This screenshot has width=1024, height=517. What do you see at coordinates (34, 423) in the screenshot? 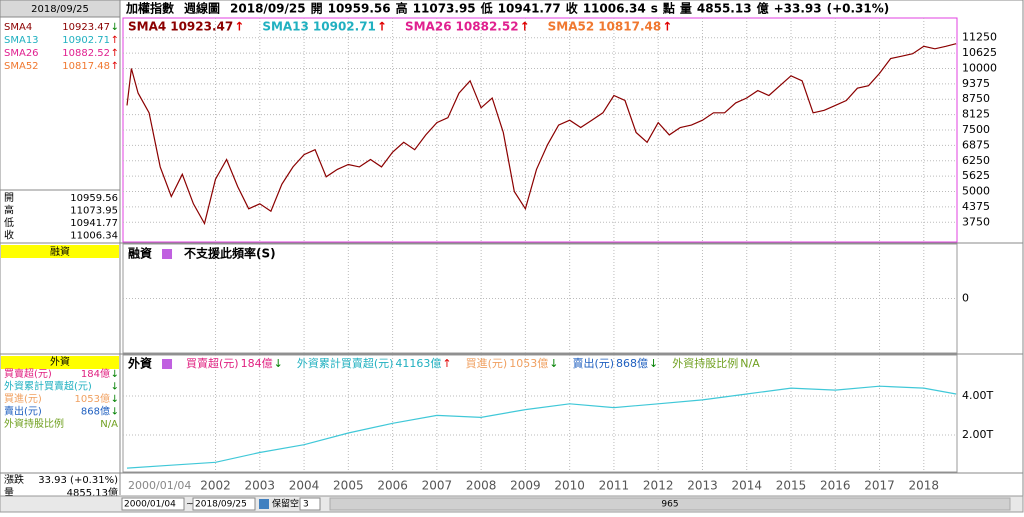
I see `foreign-label: 外資持股比例` at bounding box center [34, 423].